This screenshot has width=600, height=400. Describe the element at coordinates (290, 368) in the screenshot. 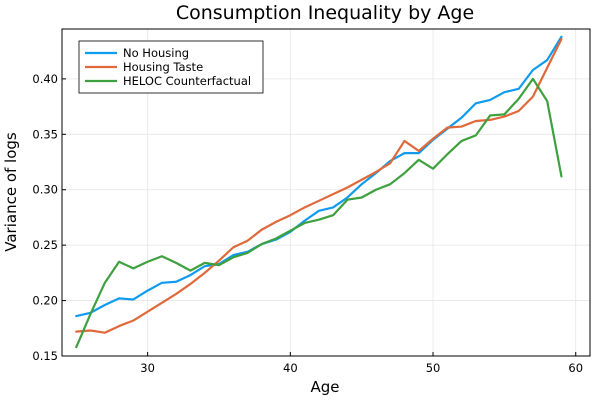

I see `x-tick-label: 40` at that location.